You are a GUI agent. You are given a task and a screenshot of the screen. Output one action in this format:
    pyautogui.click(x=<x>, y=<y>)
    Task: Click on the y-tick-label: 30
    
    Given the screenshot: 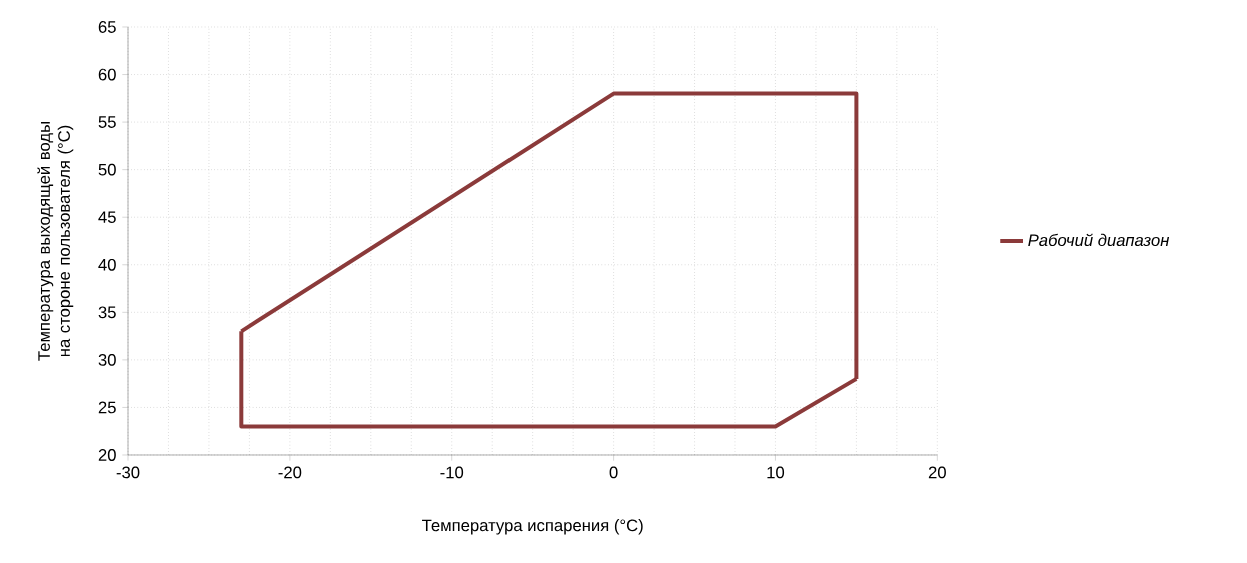 What is the action you would take?
    pyautogui.click(x=107, y=359)
    